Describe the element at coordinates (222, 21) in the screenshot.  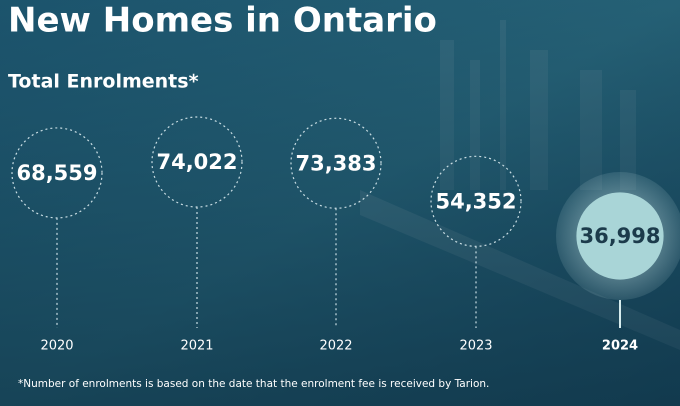
I see `title: New Homes in Ontario` at that location.